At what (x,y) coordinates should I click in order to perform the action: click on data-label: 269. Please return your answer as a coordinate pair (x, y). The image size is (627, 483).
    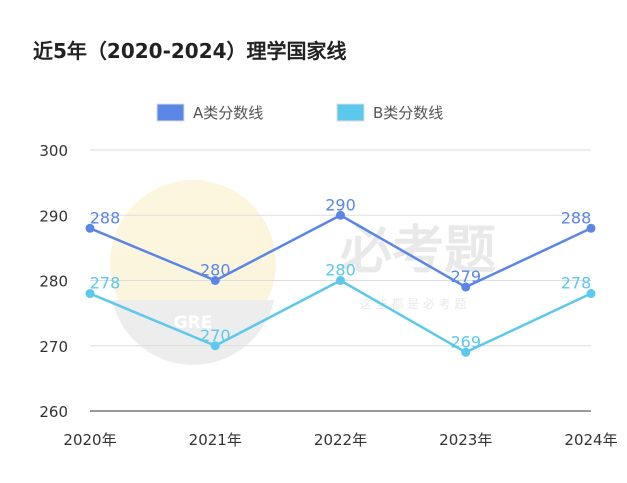
    Looking at the image, I should click on (465, 341).